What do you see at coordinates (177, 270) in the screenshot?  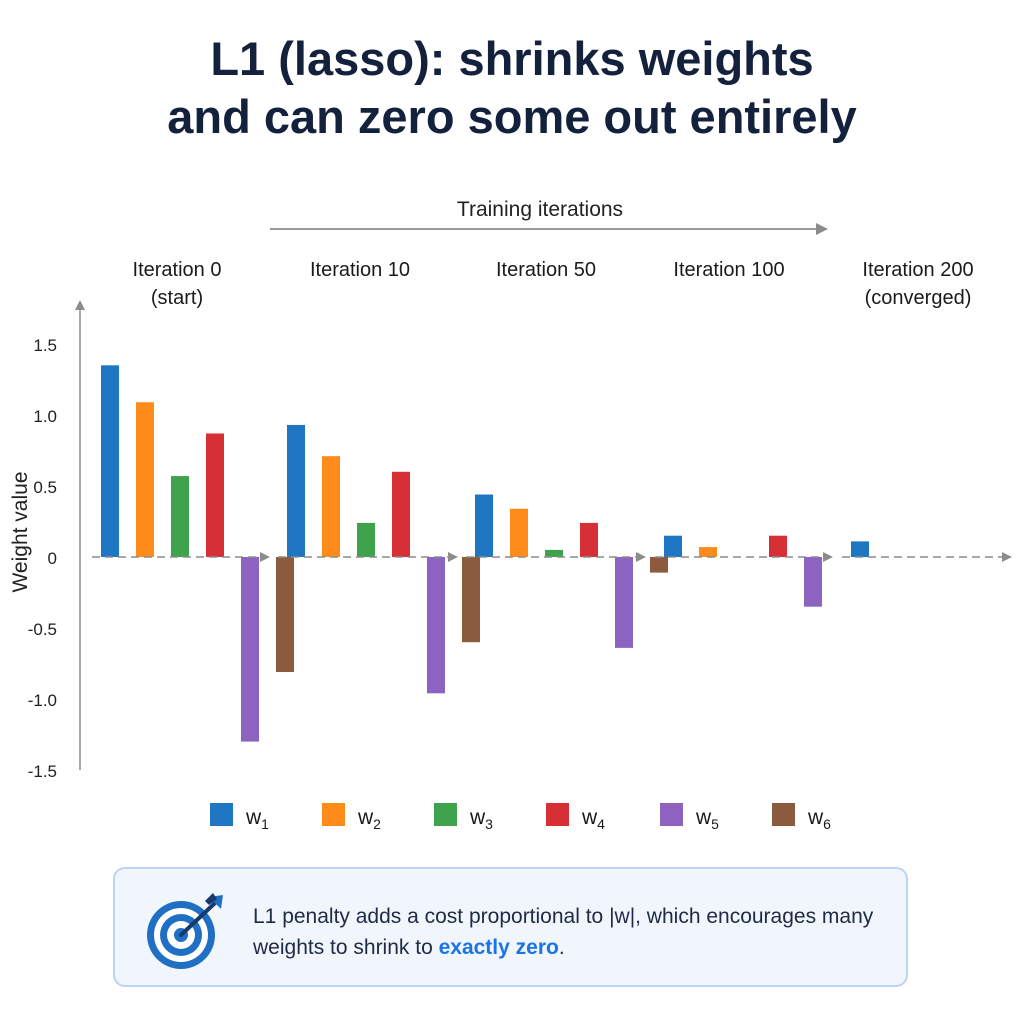 I see `iteration-label: Iteration 0` at bounding box center [177, 270].